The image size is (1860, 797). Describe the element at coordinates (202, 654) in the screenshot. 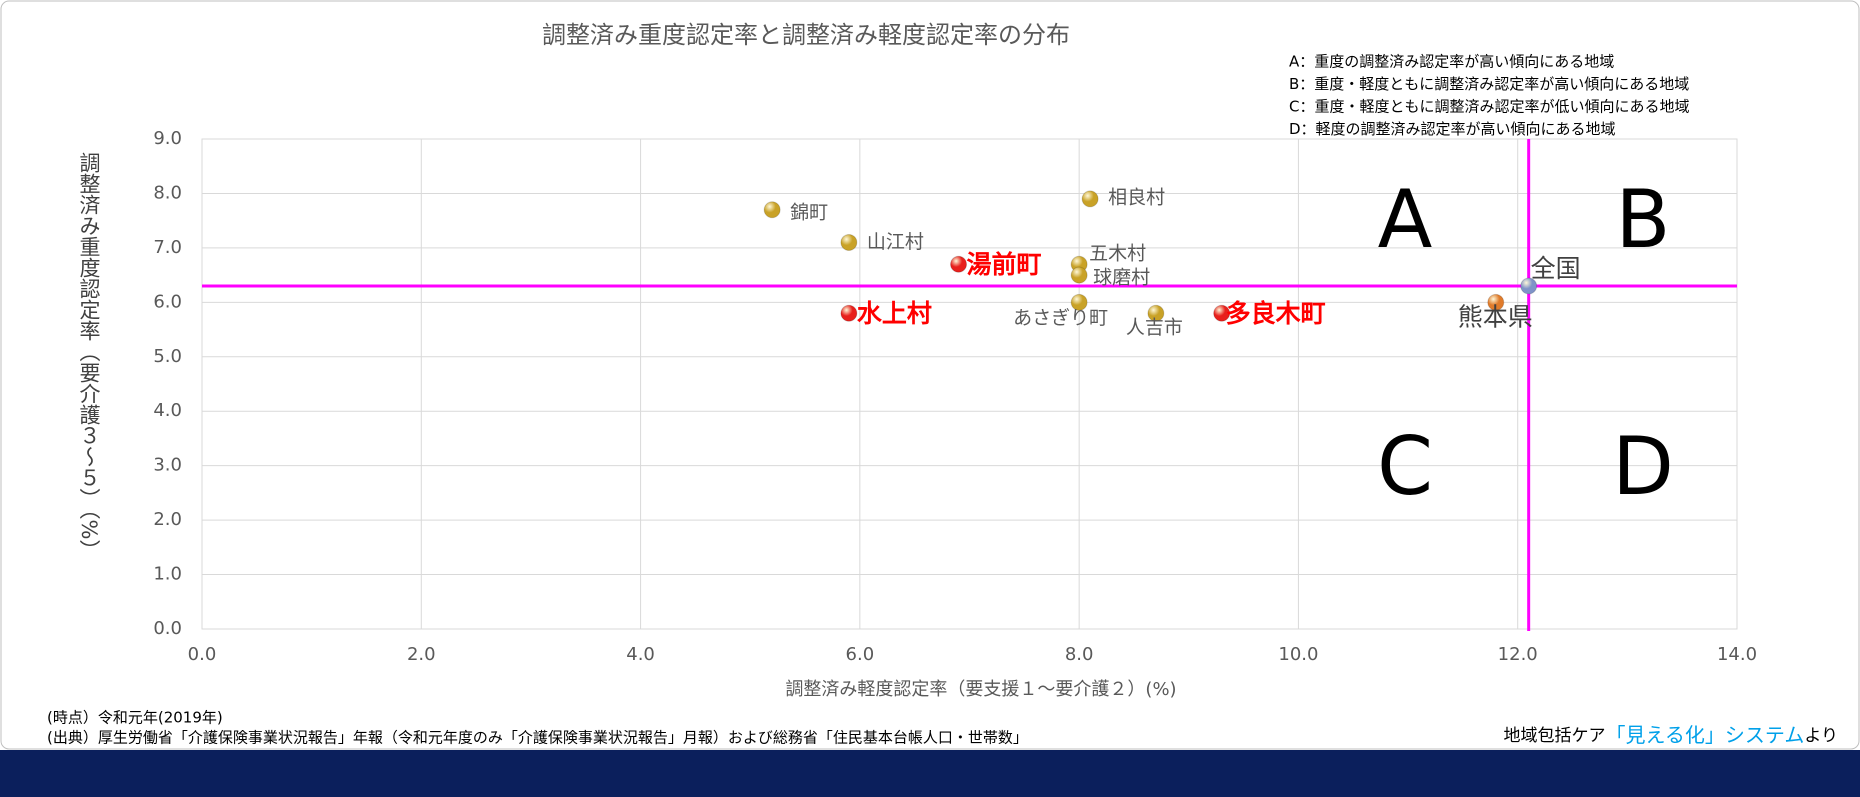

I see `x-tick-label: 0.0` at that location.